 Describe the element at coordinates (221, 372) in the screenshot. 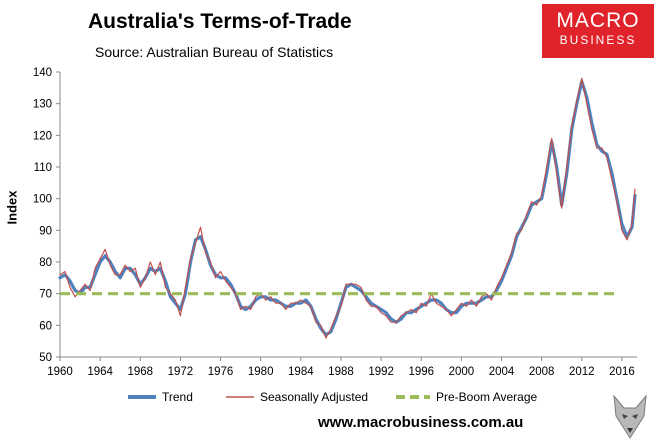

I see `x-tick-label: 1976` at that location.